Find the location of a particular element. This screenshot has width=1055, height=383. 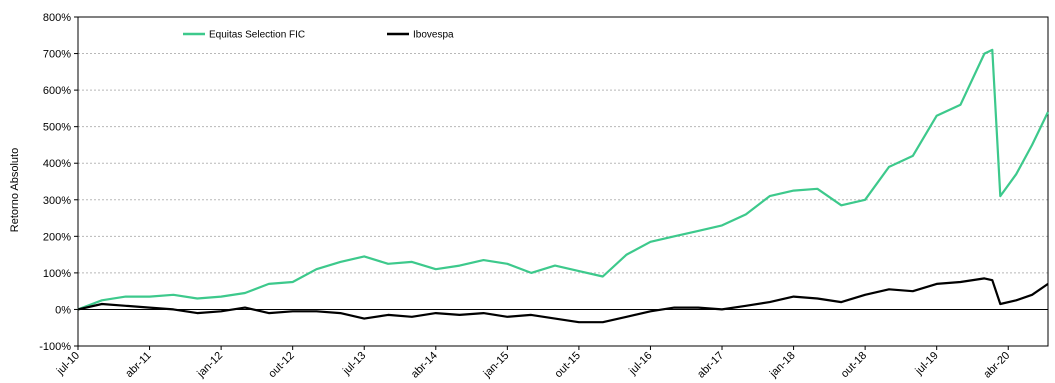

x-tick-label: jul-13 is located at coordinates (354, 364).